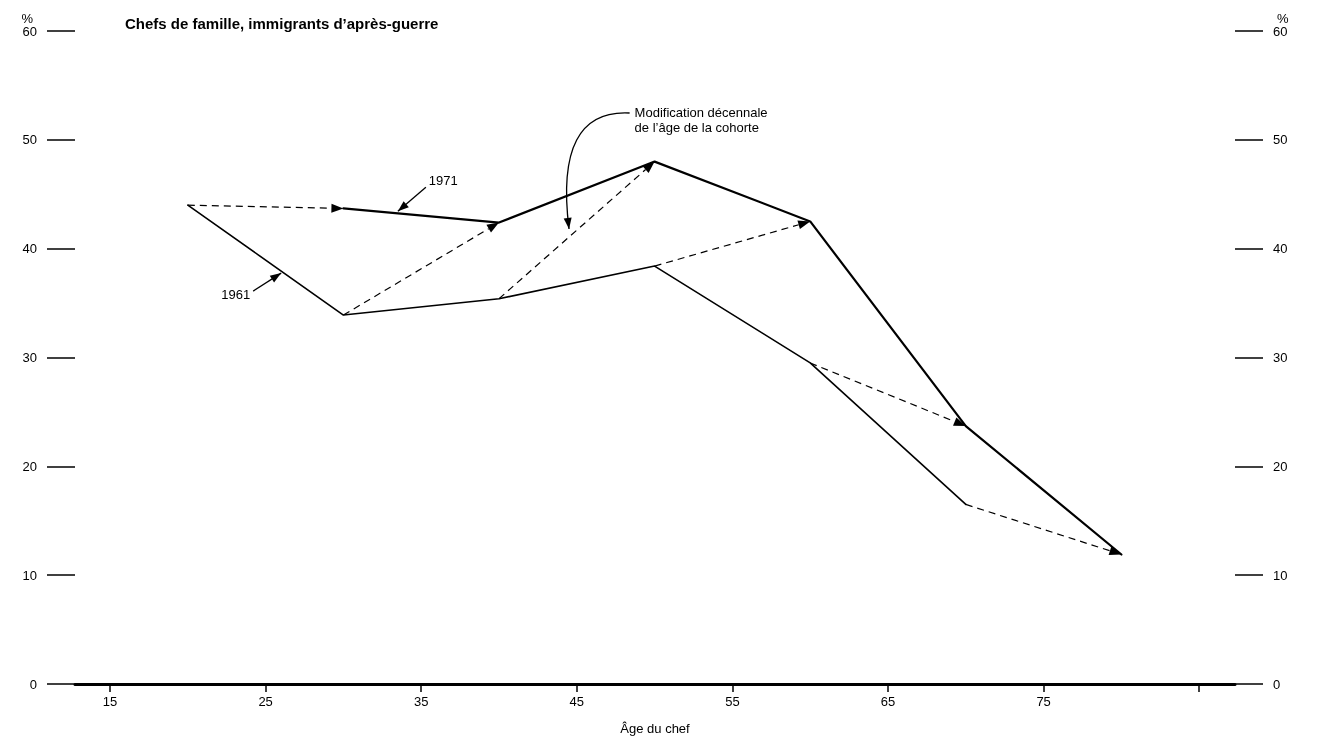 This screenshot has width=1325, height=740. What do you see at coordinates (1283, 18) in the screenshot?
I see `y2-axis-title: %` at bounding box center [1283, 18].